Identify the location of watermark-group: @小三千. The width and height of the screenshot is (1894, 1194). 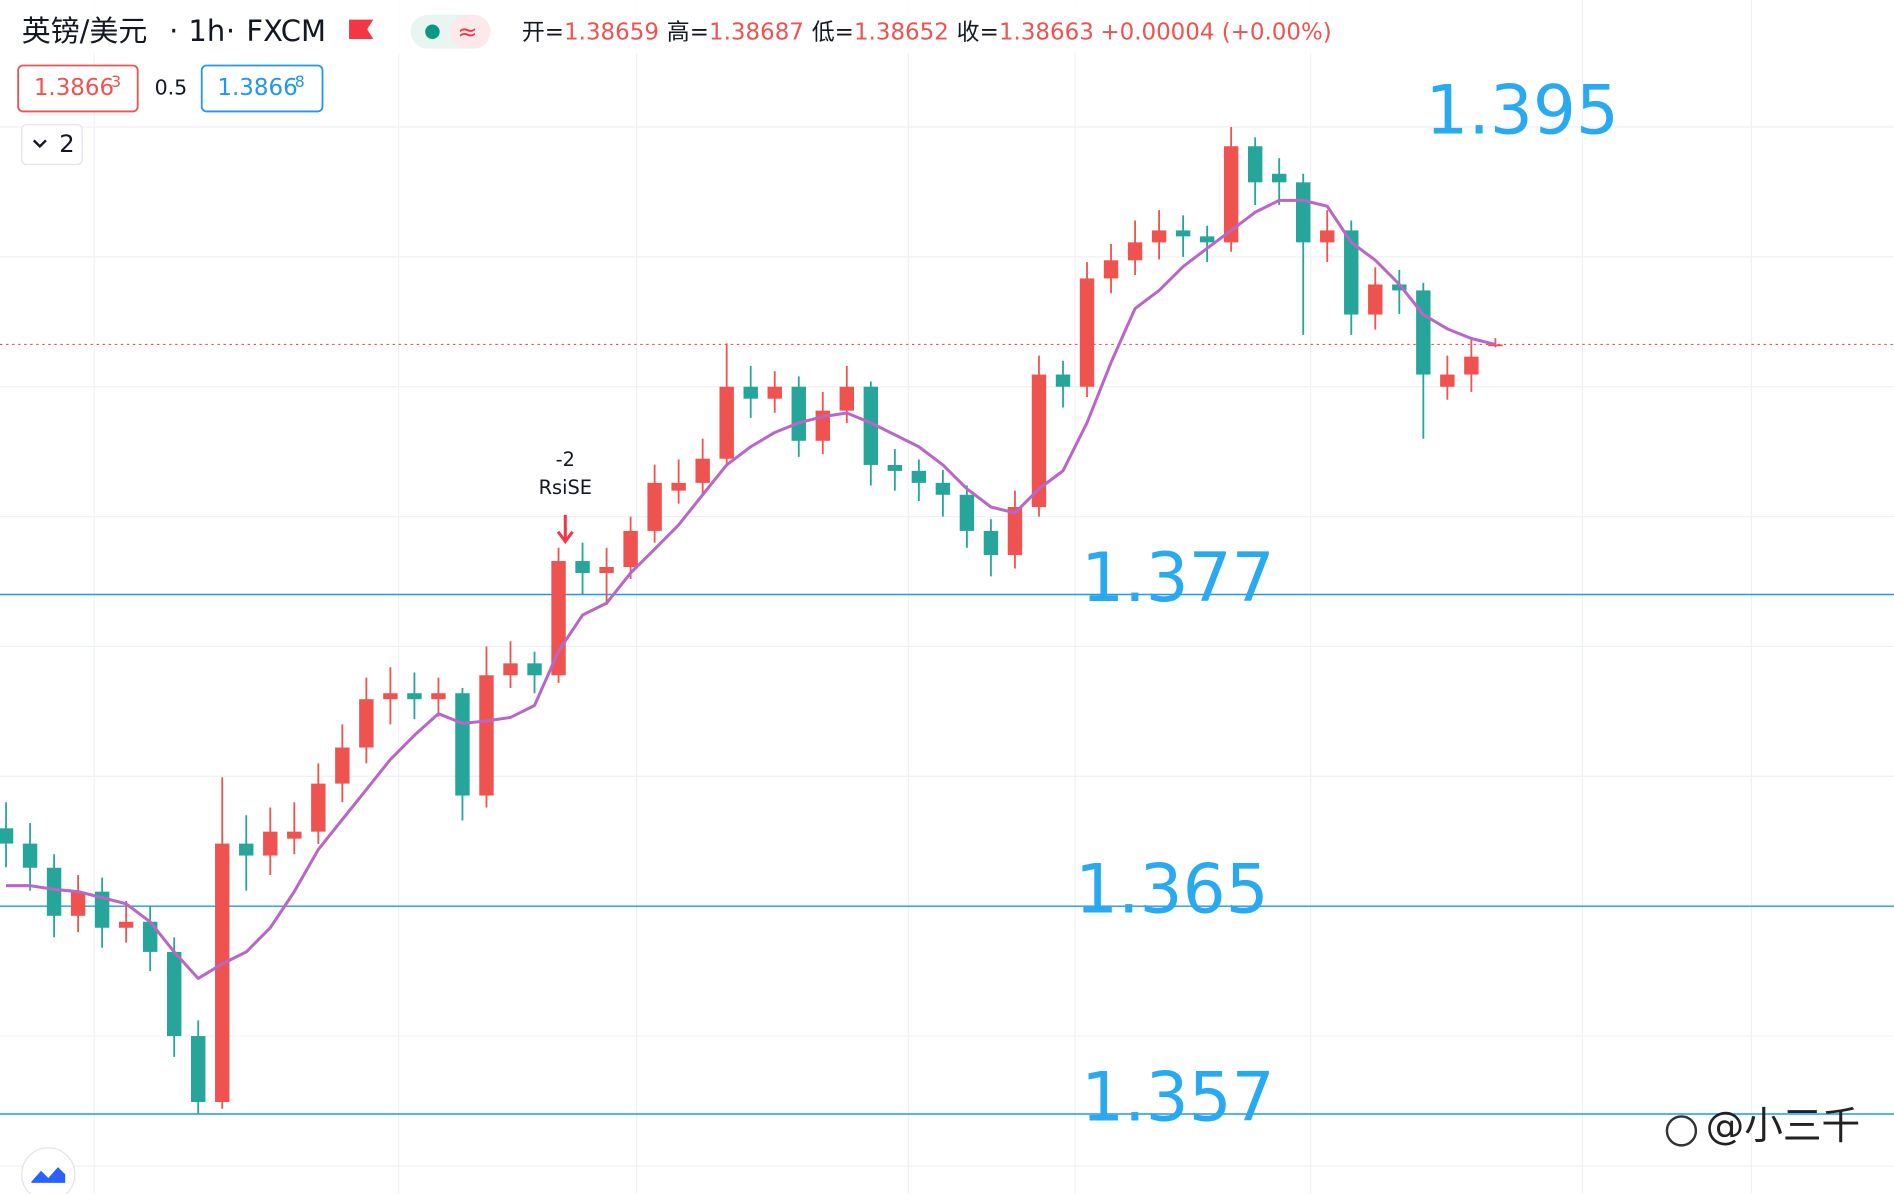
(1763, 1126).